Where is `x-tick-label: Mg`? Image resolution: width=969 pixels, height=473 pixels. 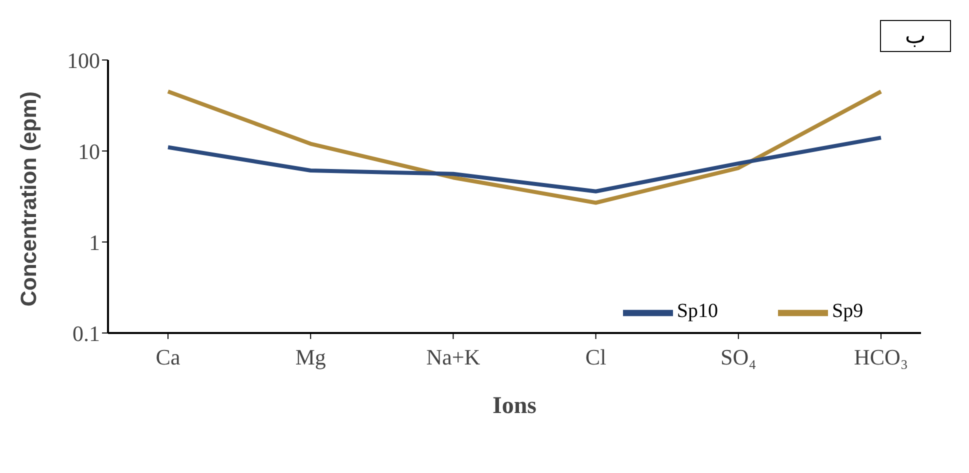 x-tick-label: Mg is located at coordinates (310, 357).